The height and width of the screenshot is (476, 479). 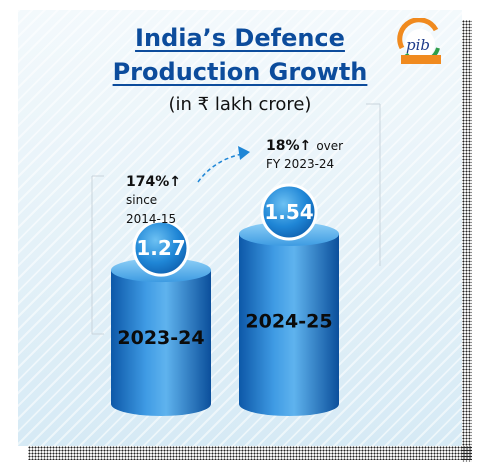 I want to click on pib-logo: pib, so click(x=420, y=43).